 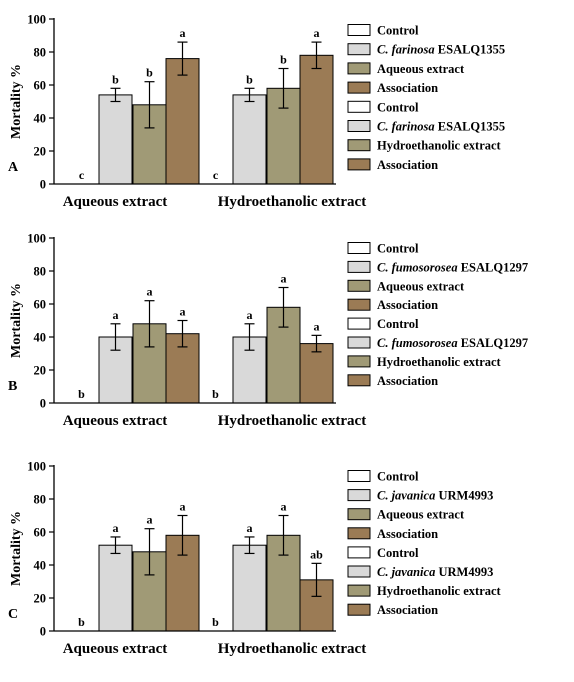 I want to click on y-tick-label: 0, so click(x=43, y=185).